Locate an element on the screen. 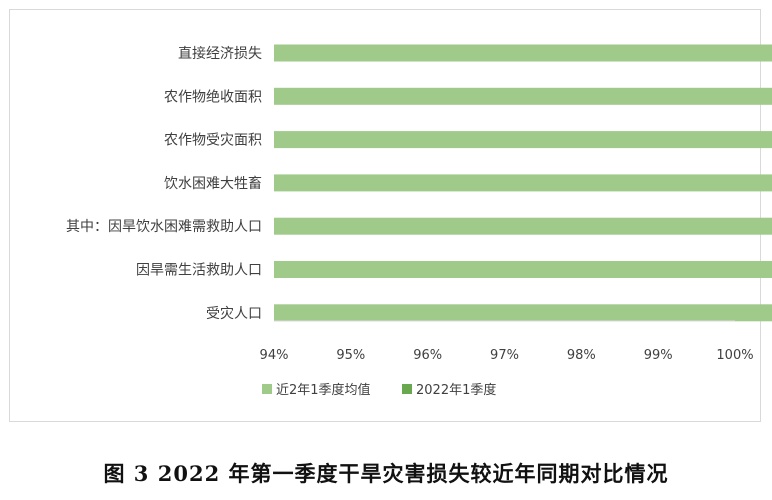 This screenshot has height=500, width=772. category-label: 因旱需生活救助人口 is located at coordinates (199, 271).